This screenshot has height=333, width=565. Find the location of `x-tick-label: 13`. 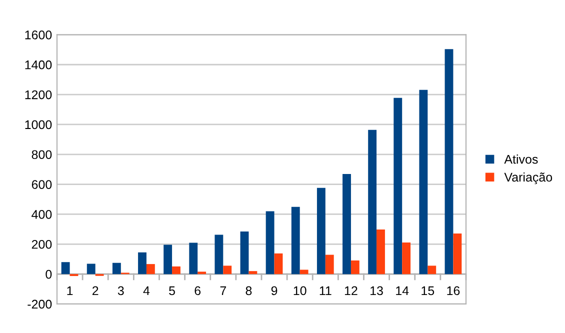

x-tick-label: 13 is located at coordinates (376, 291).